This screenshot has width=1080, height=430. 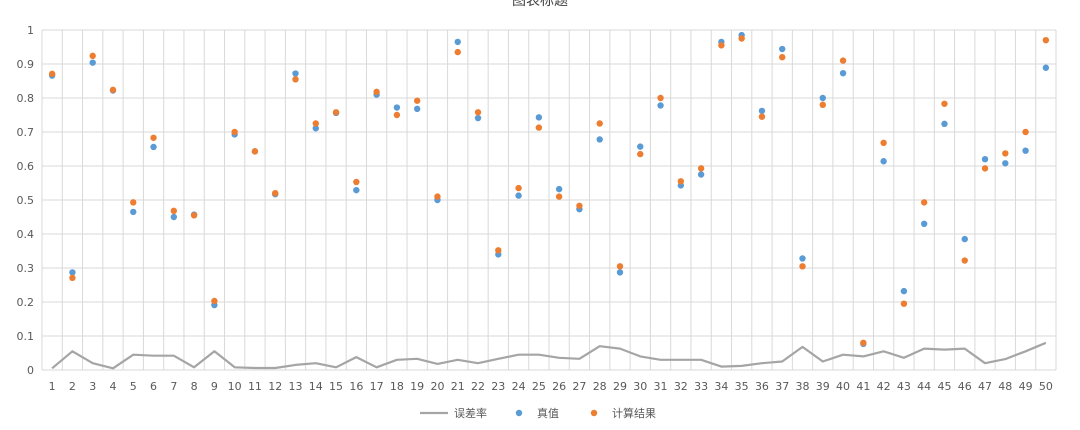 What do you see at coordinates (721, 386) in the screenshot?
I see `x-tick-label: 34` at bounding box center [721, 386].